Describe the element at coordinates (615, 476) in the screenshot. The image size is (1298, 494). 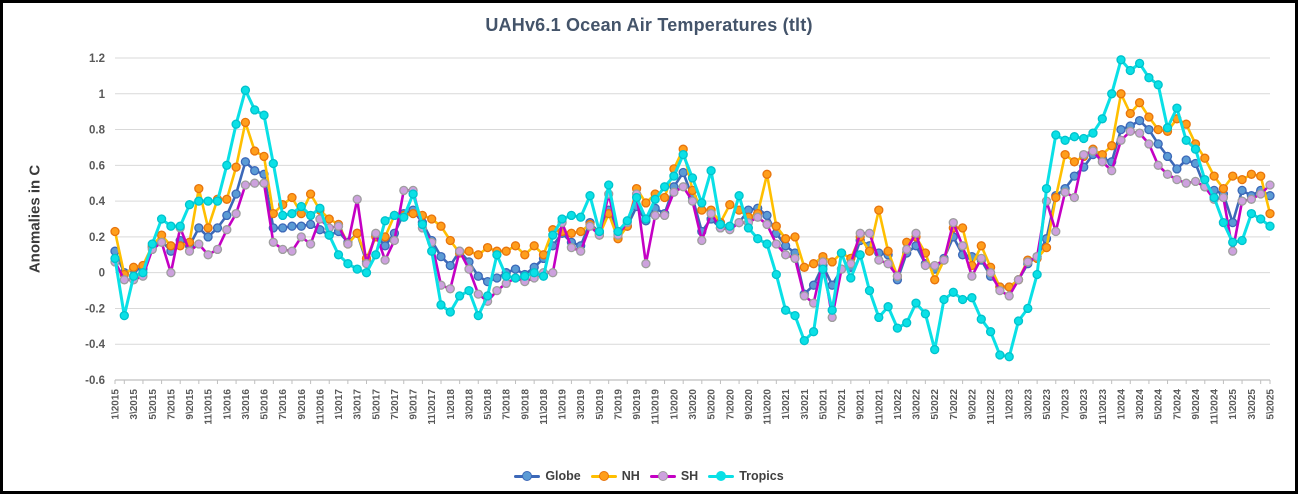
I see `legend-item-nh: NH` at that location.